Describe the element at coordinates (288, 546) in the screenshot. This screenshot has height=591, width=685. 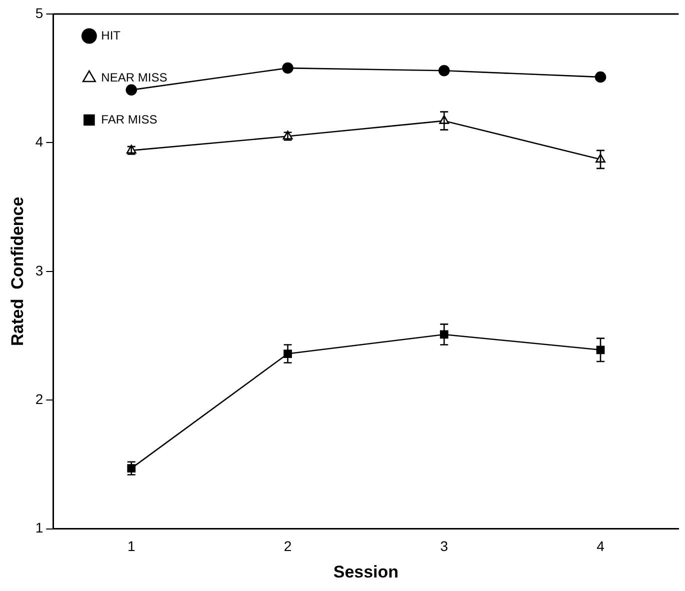
I see `x-tick-label: 2` at that location.